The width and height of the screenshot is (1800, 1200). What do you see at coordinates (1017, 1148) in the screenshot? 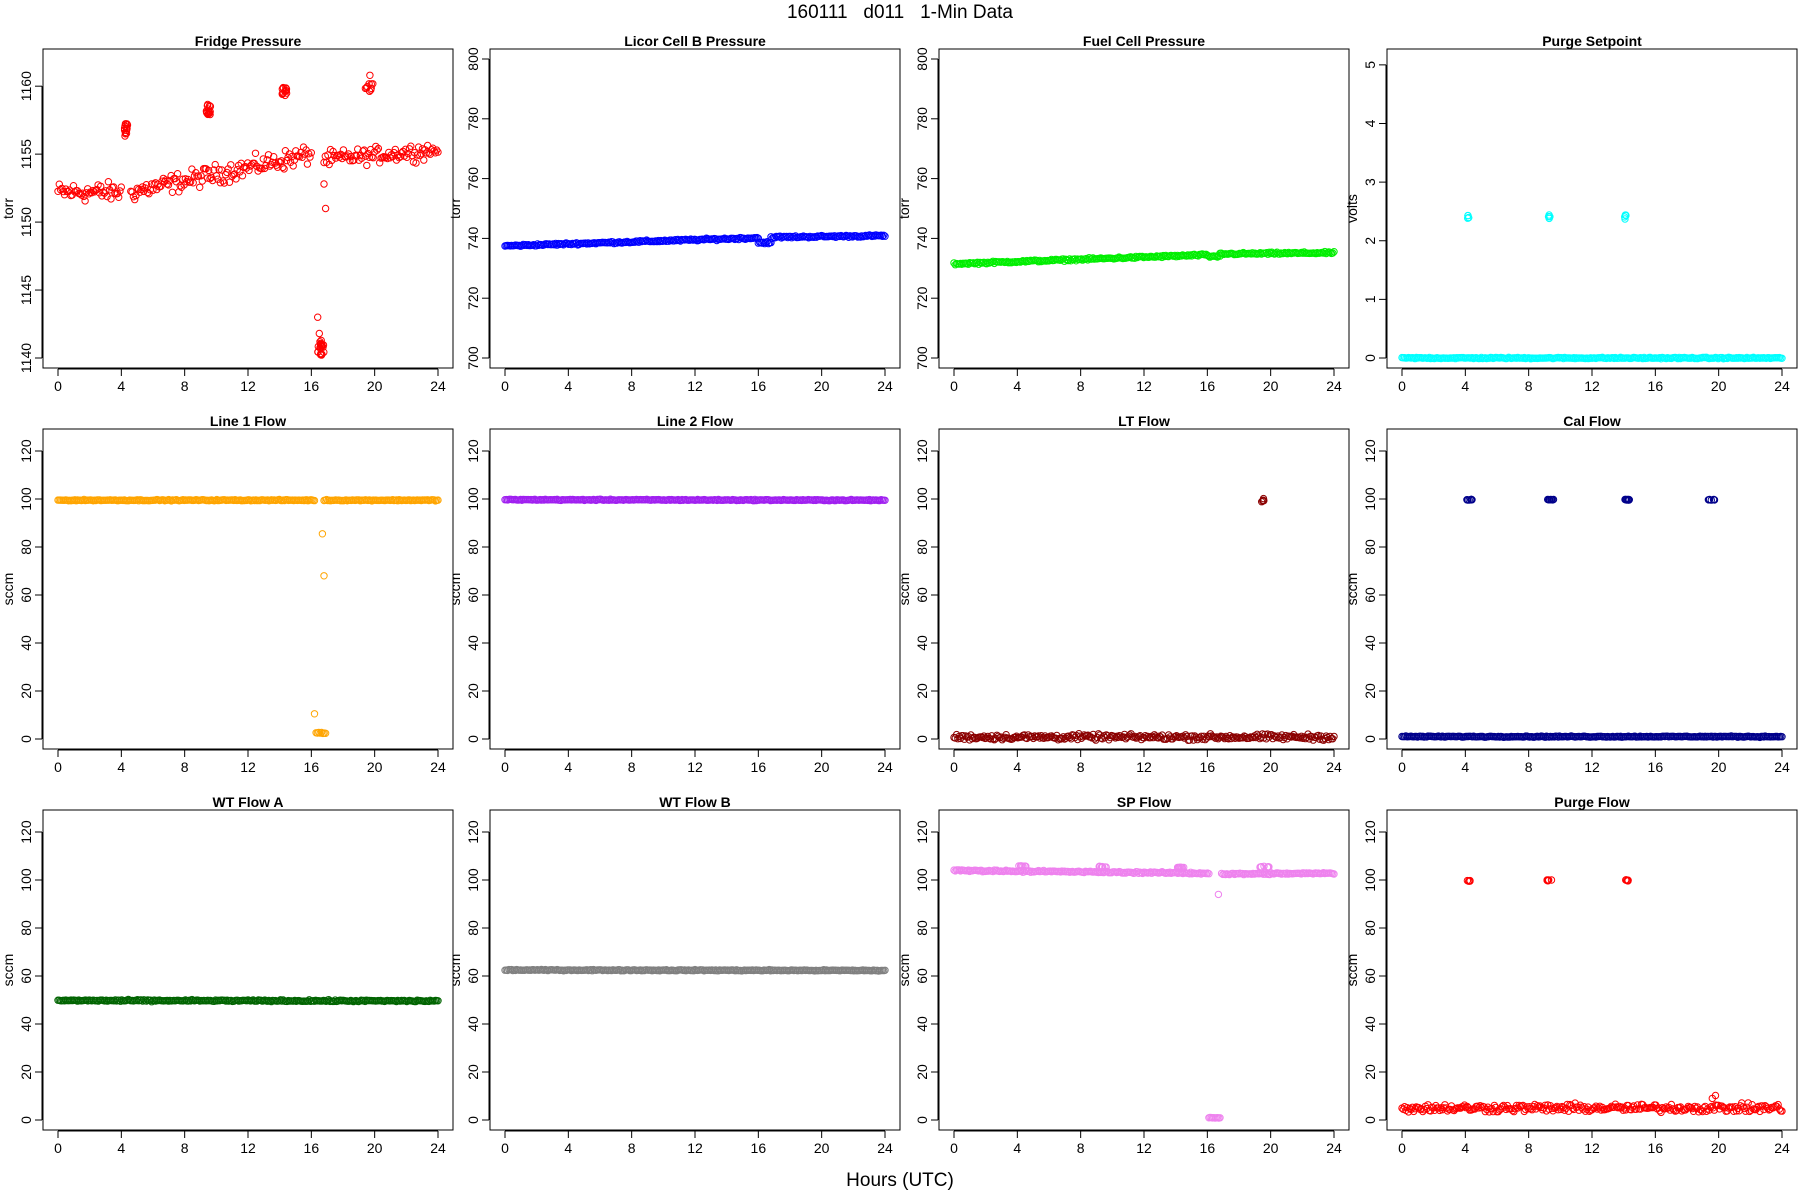
I see `x-tick-label: 4` at bounding box center [1017, 1148].